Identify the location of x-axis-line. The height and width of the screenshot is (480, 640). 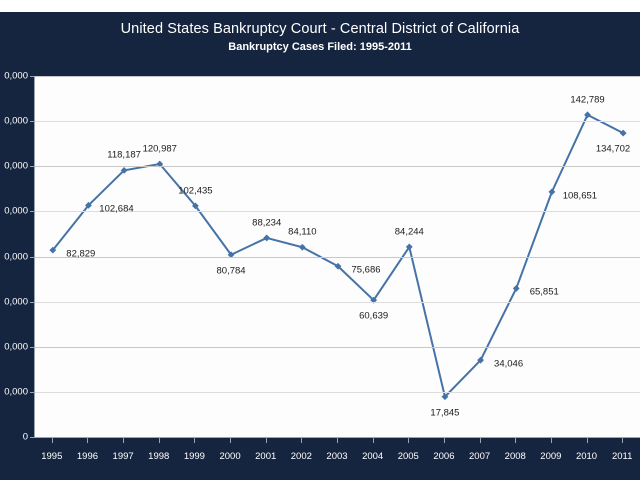
(337, 437).